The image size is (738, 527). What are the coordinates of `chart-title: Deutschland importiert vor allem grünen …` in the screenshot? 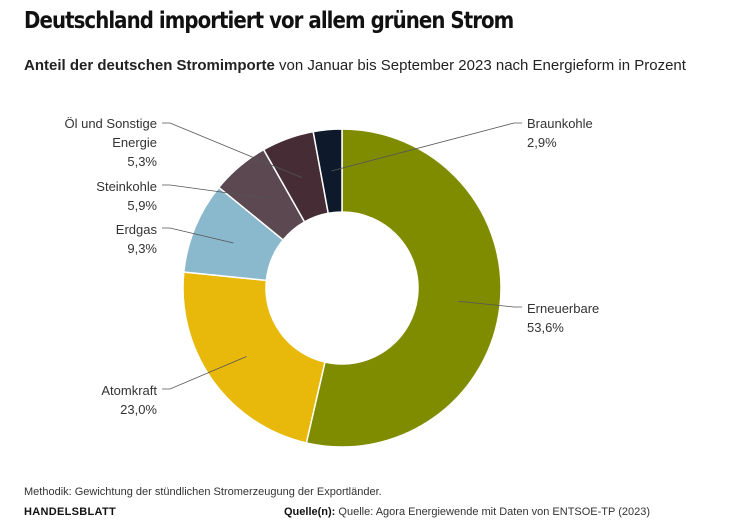 It's located at (269, 21).